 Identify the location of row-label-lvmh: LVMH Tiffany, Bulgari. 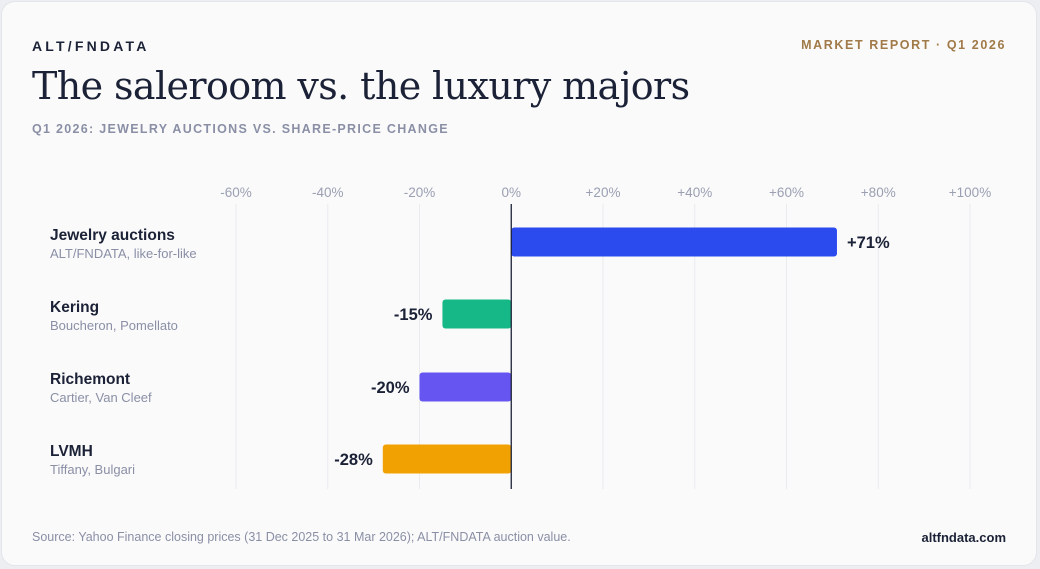
(92, 460).